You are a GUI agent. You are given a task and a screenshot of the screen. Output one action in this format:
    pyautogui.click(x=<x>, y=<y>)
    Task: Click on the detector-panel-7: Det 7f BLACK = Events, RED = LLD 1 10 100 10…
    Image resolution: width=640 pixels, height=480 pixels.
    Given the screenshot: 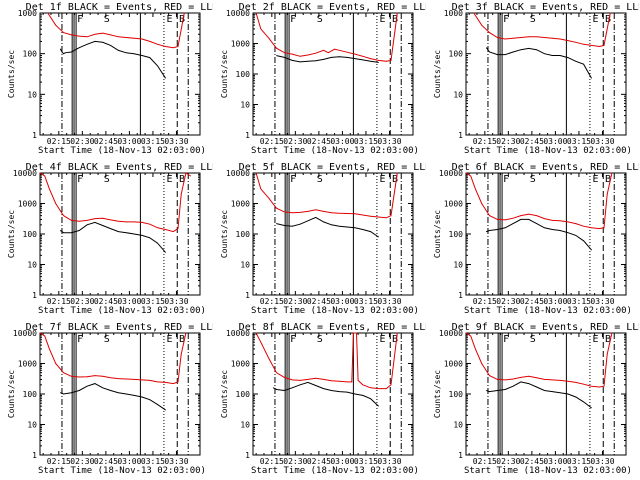 What is the action you would take?
    pyautogui.click(x=110, y=399)
    